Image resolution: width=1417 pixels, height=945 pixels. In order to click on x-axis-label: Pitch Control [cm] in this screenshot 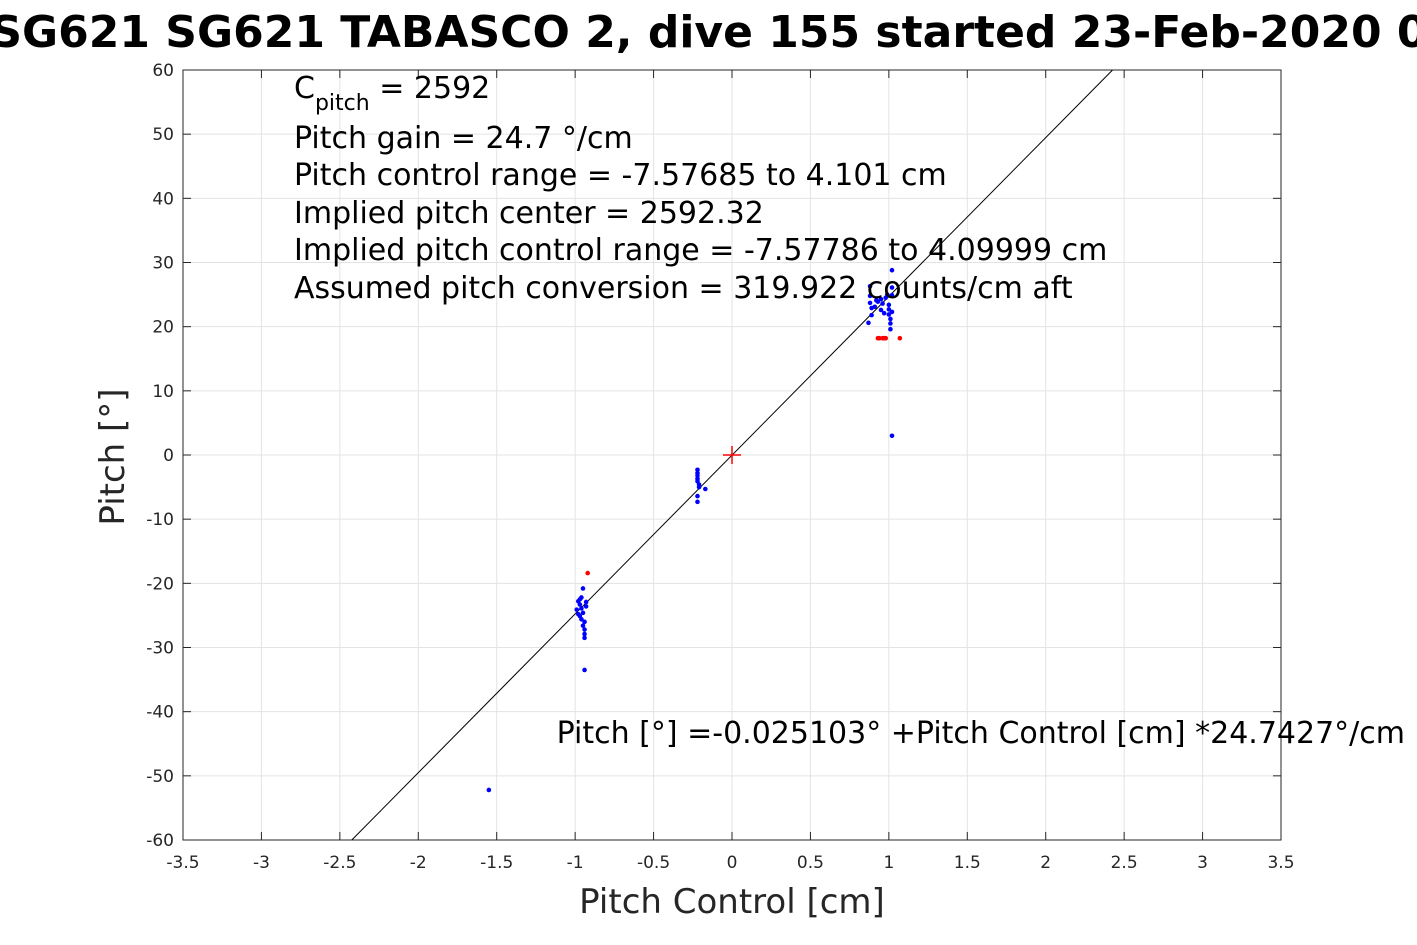, I will do `click(732, 902)`.